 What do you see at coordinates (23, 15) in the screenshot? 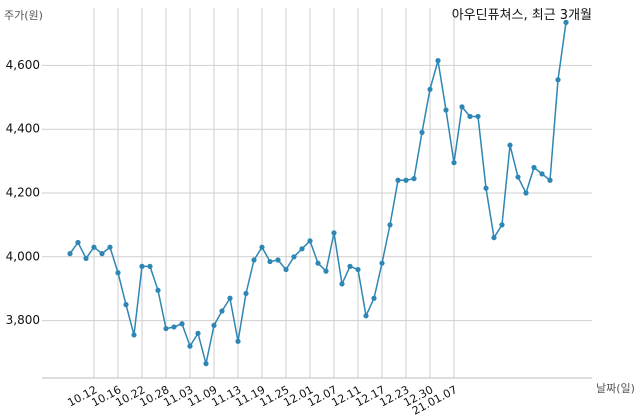
I see `y-axis-label: 주가(원)` at bounding box center [23, 15].